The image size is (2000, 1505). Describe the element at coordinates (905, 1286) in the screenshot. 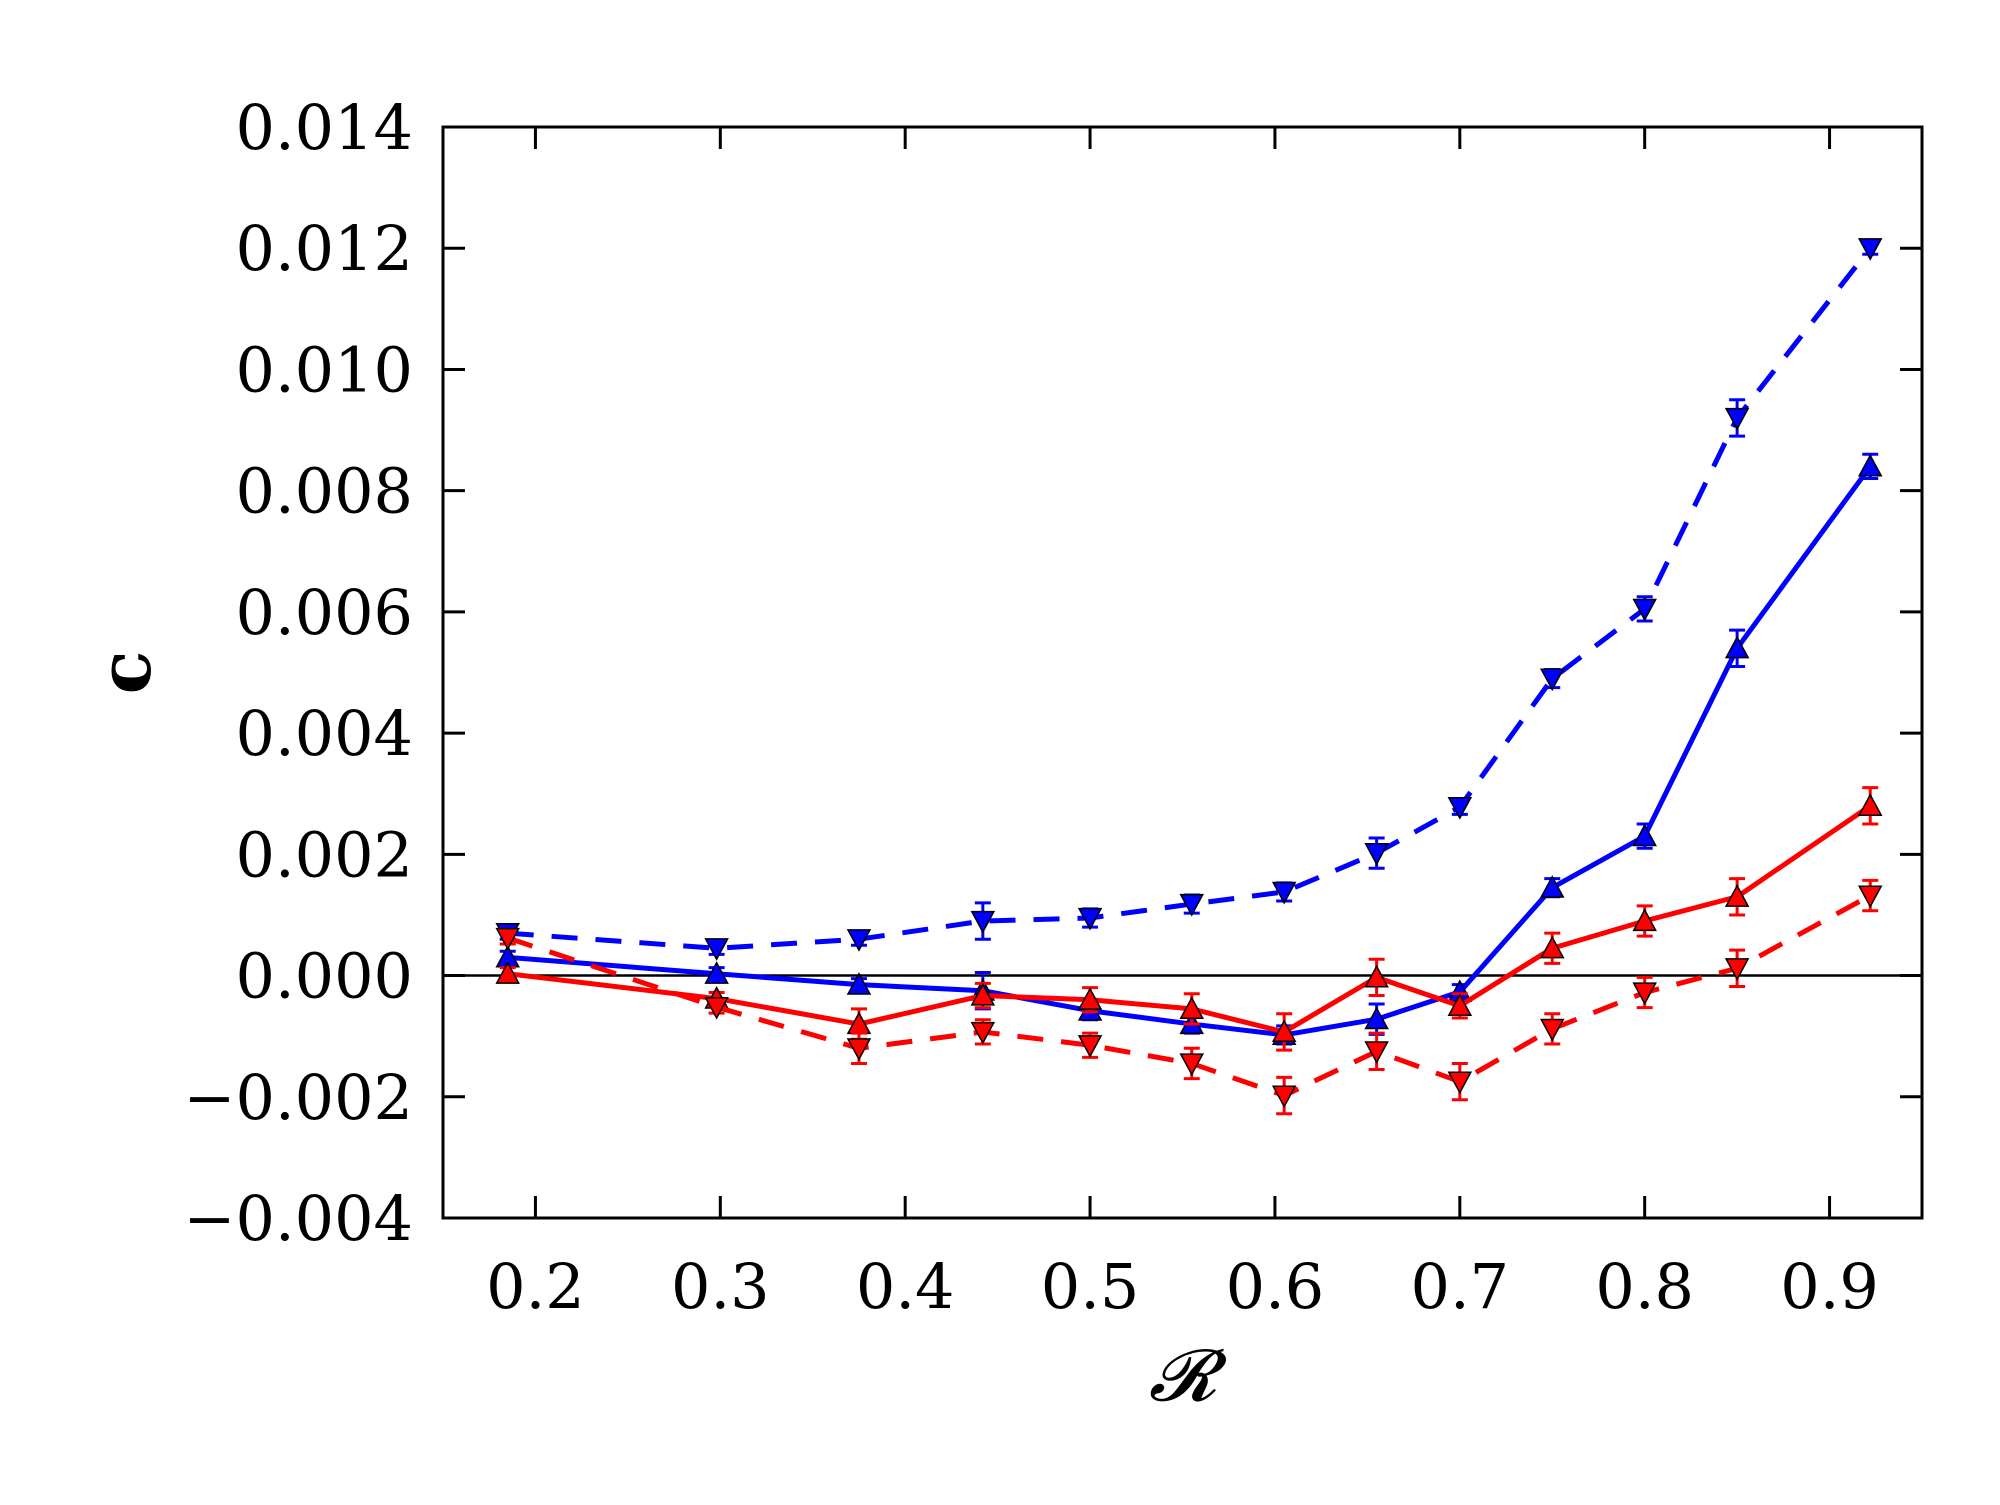

I see `x-tick-label: 0.4` at that location.